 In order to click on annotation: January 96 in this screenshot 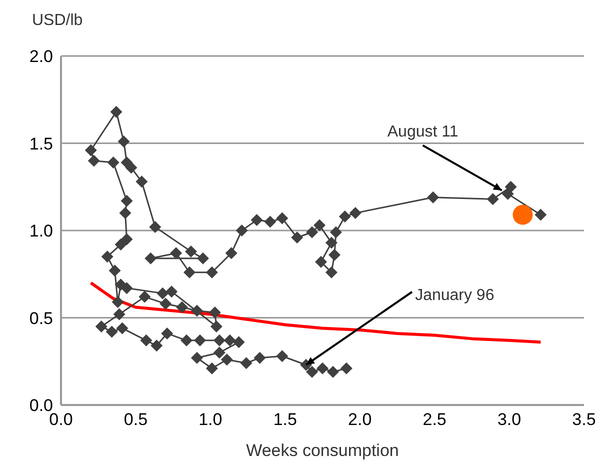, I will do `click(454, 295)`.